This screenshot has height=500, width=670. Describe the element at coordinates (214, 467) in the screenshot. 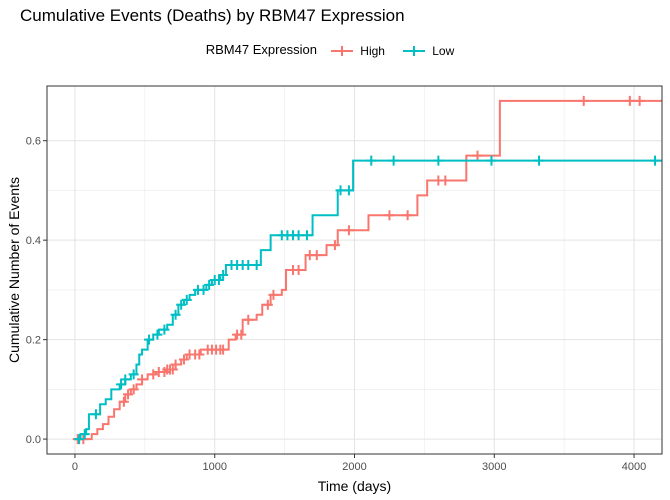

I see `x-tick-label: 1000` at that location.